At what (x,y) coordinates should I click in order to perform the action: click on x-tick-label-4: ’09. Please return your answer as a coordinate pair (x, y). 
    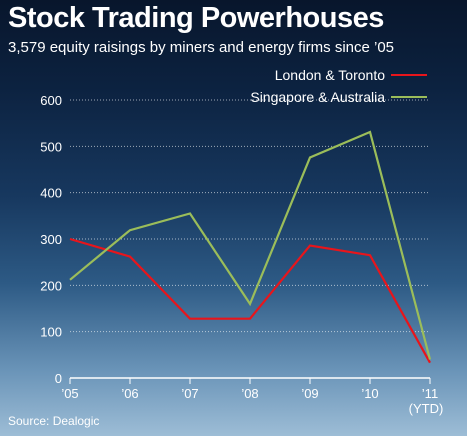
    Looking at the image, I should click on (309, 393).